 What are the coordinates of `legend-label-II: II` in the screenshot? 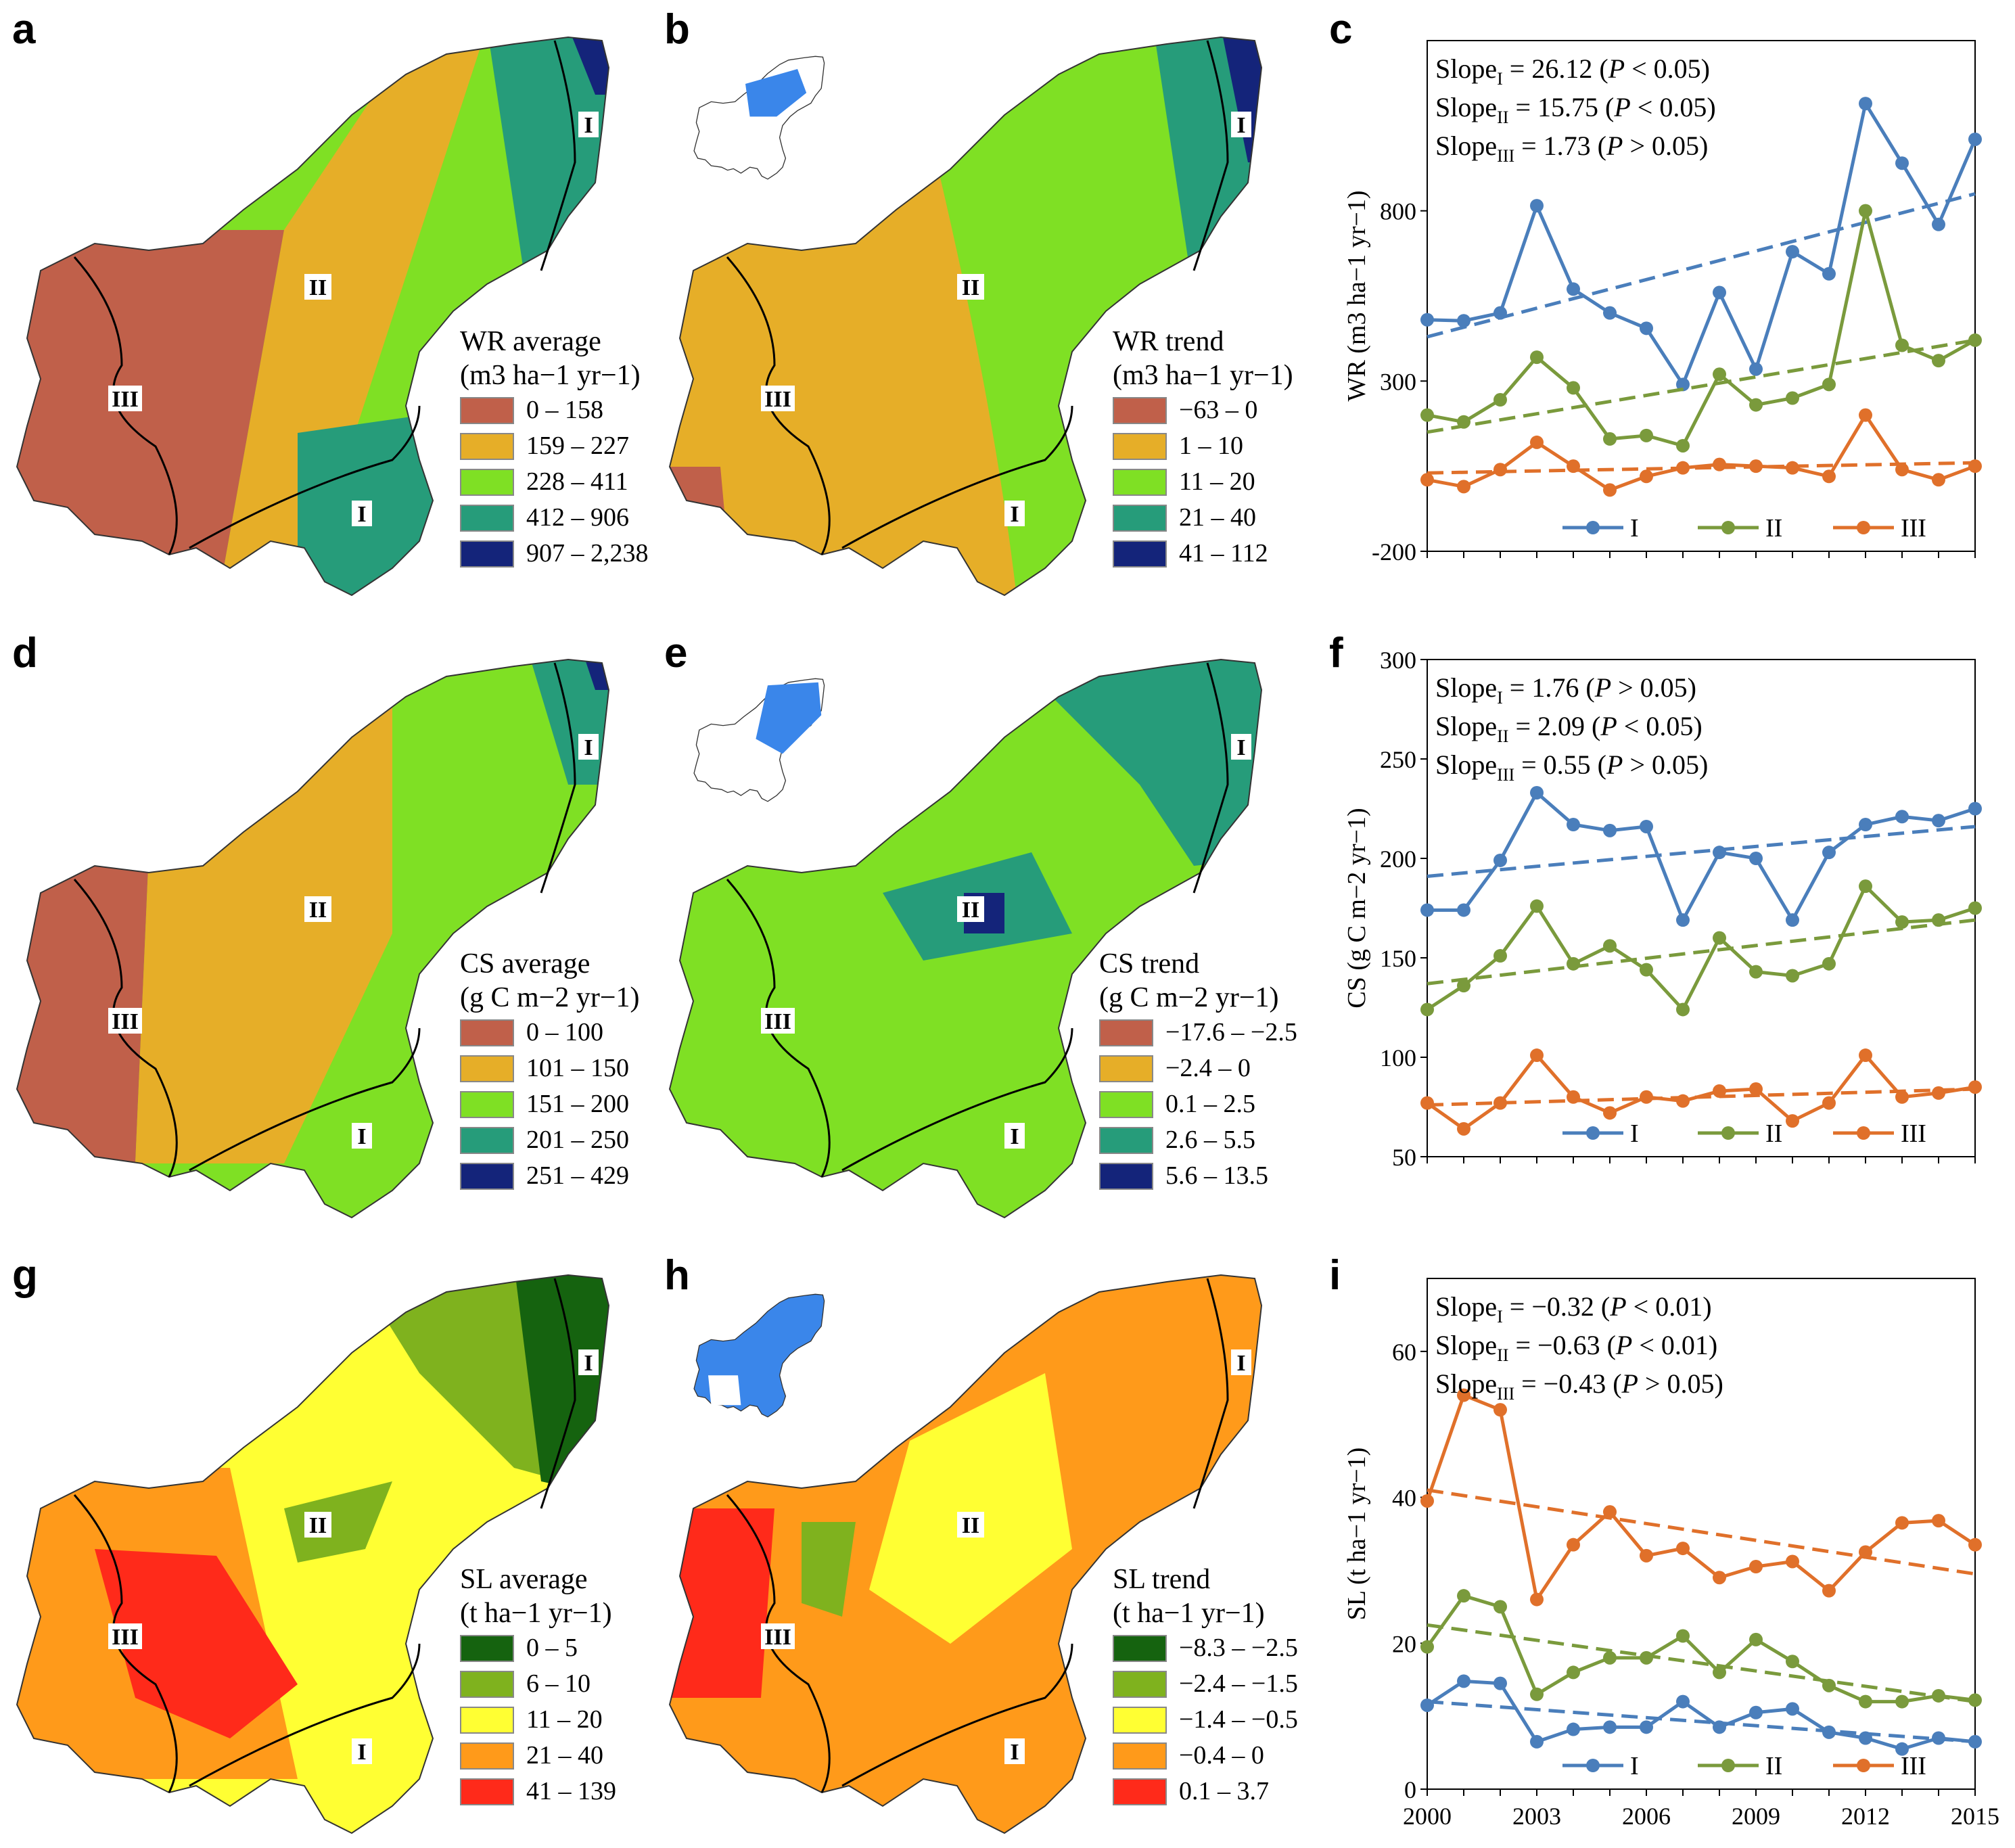 It's located at (1773, 1133).